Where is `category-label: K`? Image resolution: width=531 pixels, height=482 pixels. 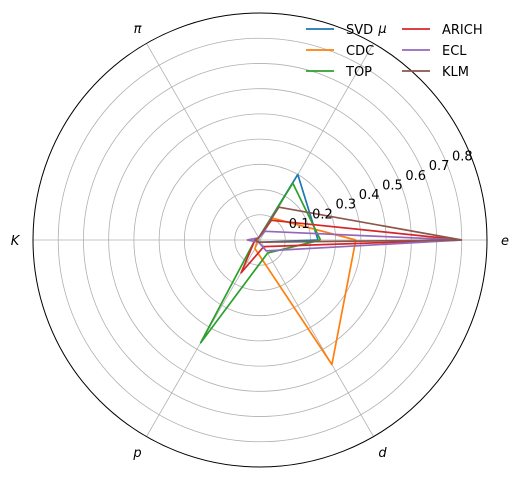 category-label: K is located at coordinates (16, 241).